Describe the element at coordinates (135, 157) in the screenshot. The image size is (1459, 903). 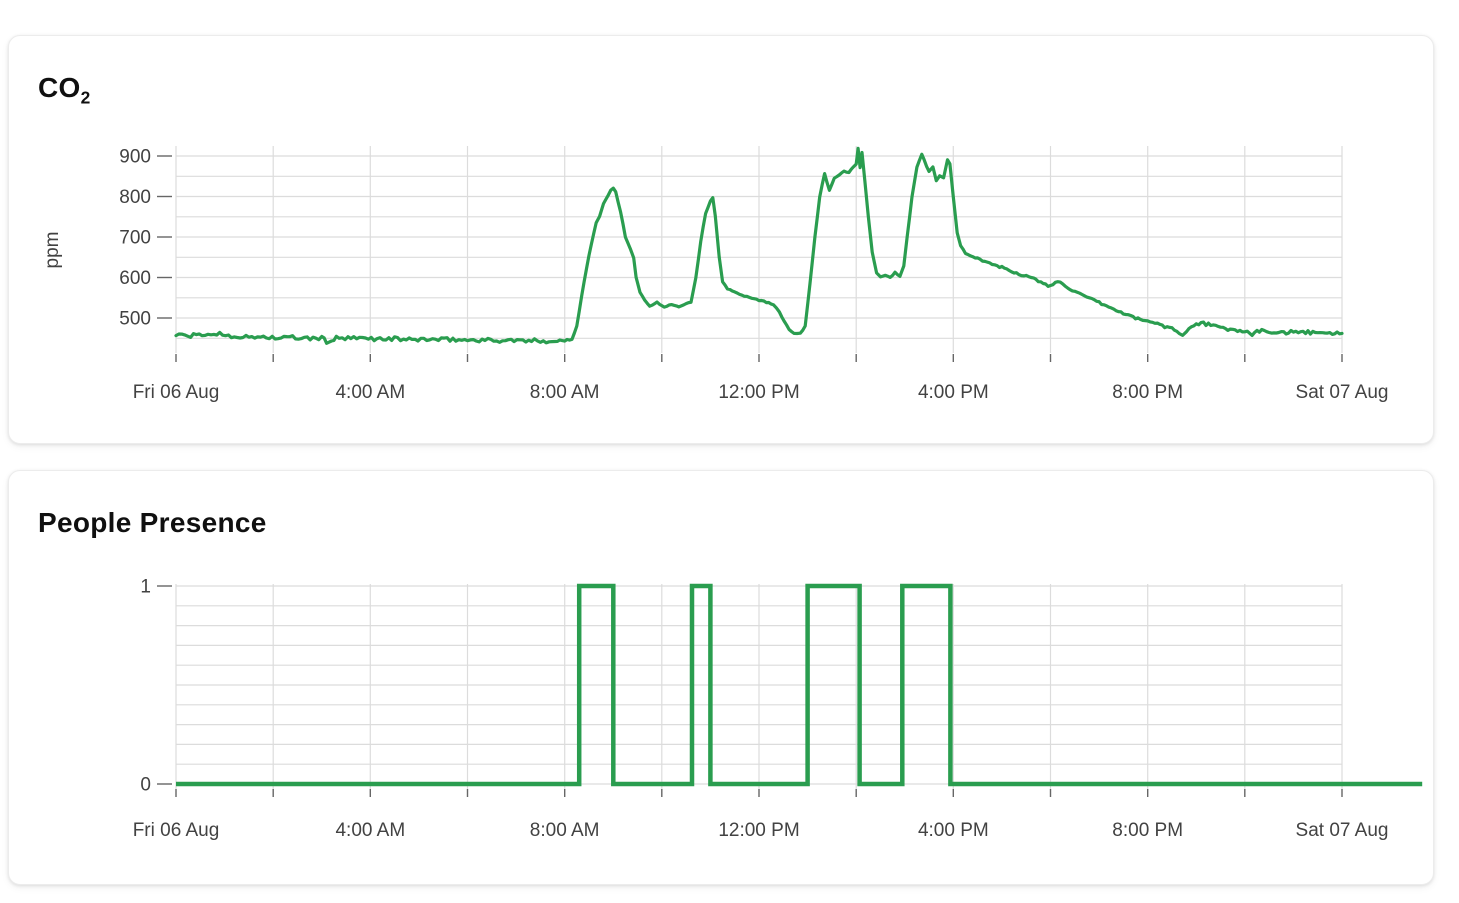
I see `y-tick-label: 900` at that location.